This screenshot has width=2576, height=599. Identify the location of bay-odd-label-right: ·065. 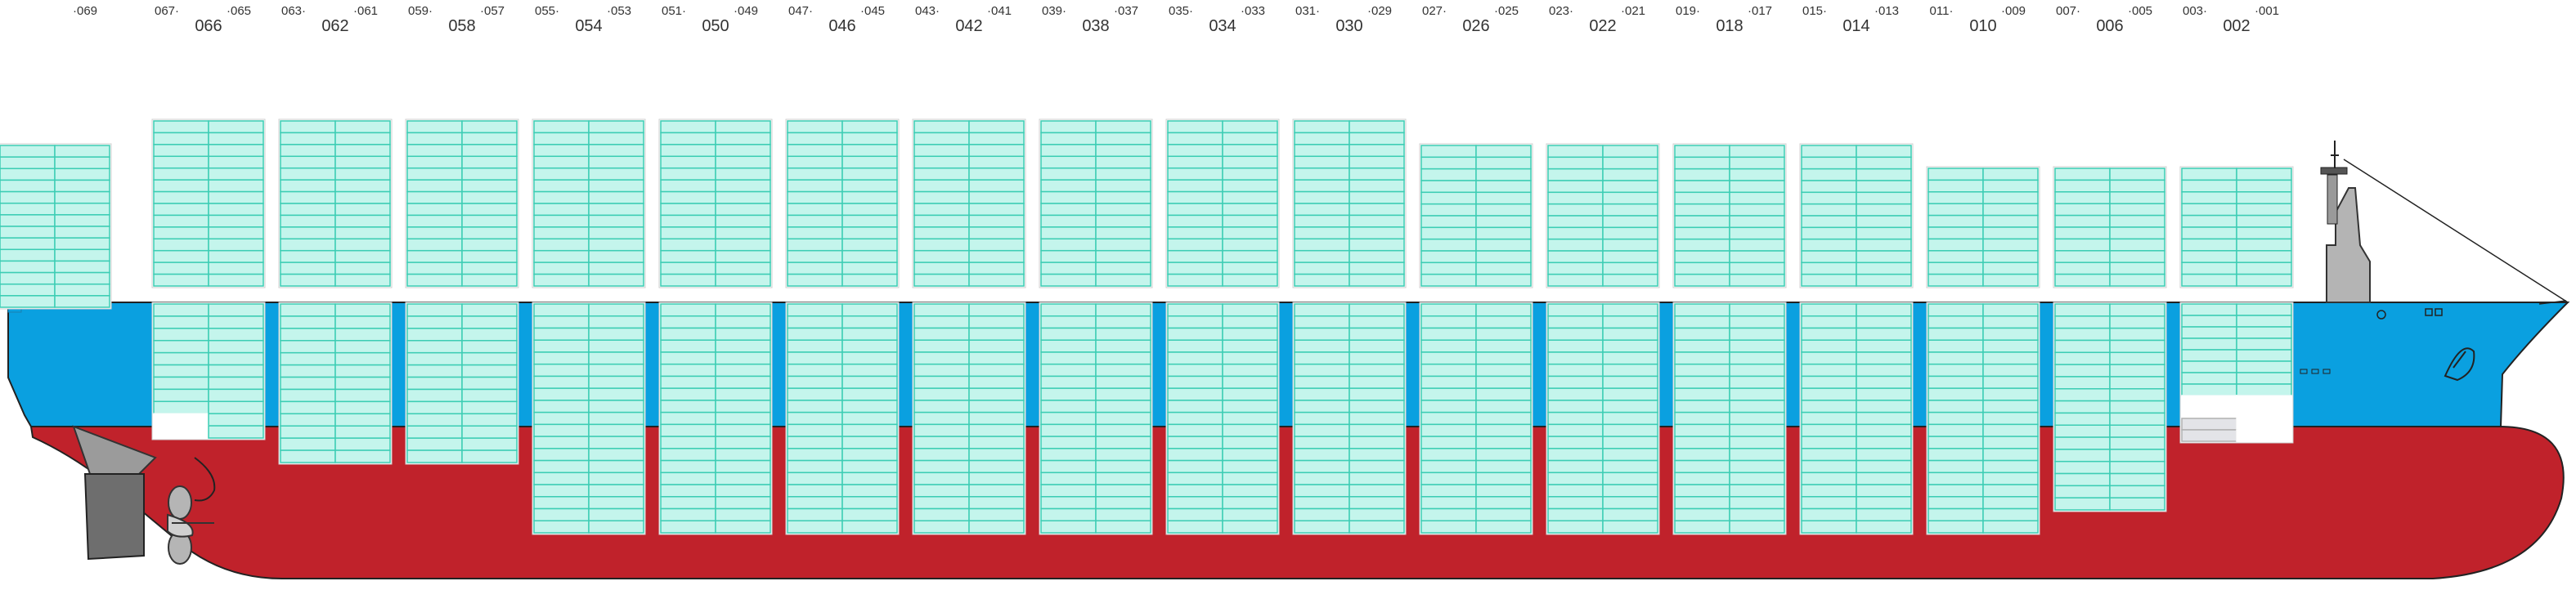
(239, 11).